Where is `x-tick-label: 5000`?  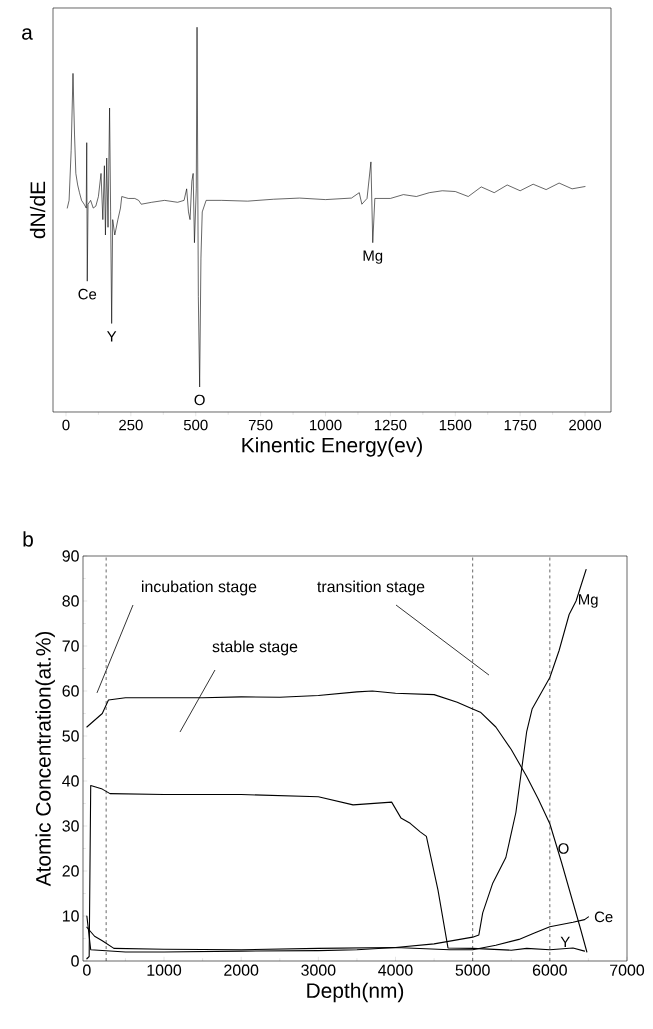
x-tick-label: 5000 is located at coordinates (472, 970).